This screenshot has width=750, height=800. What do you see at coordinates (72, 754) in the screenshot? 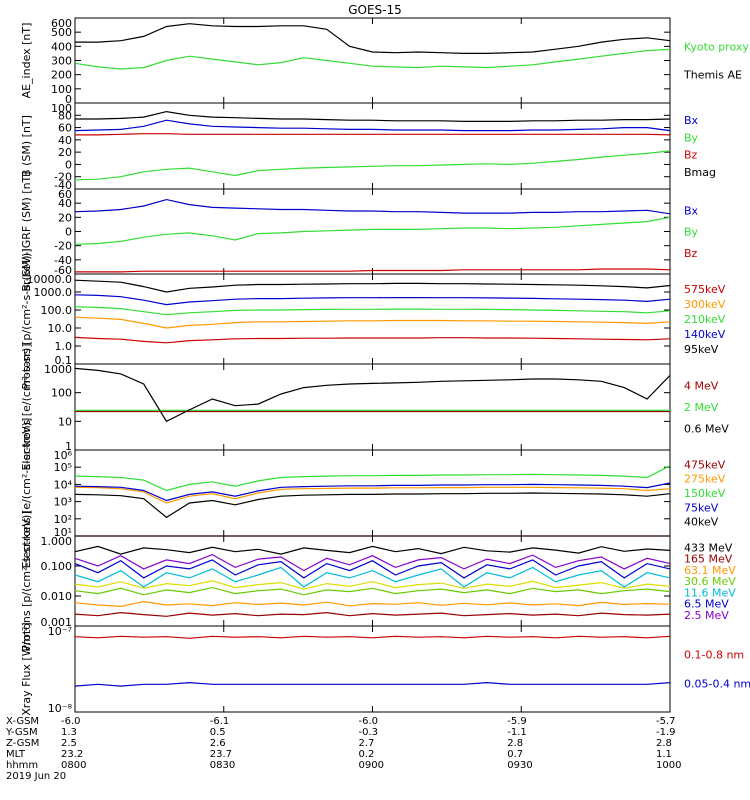
I see `footer-value: 23.2` at bounding box center [72, 754].